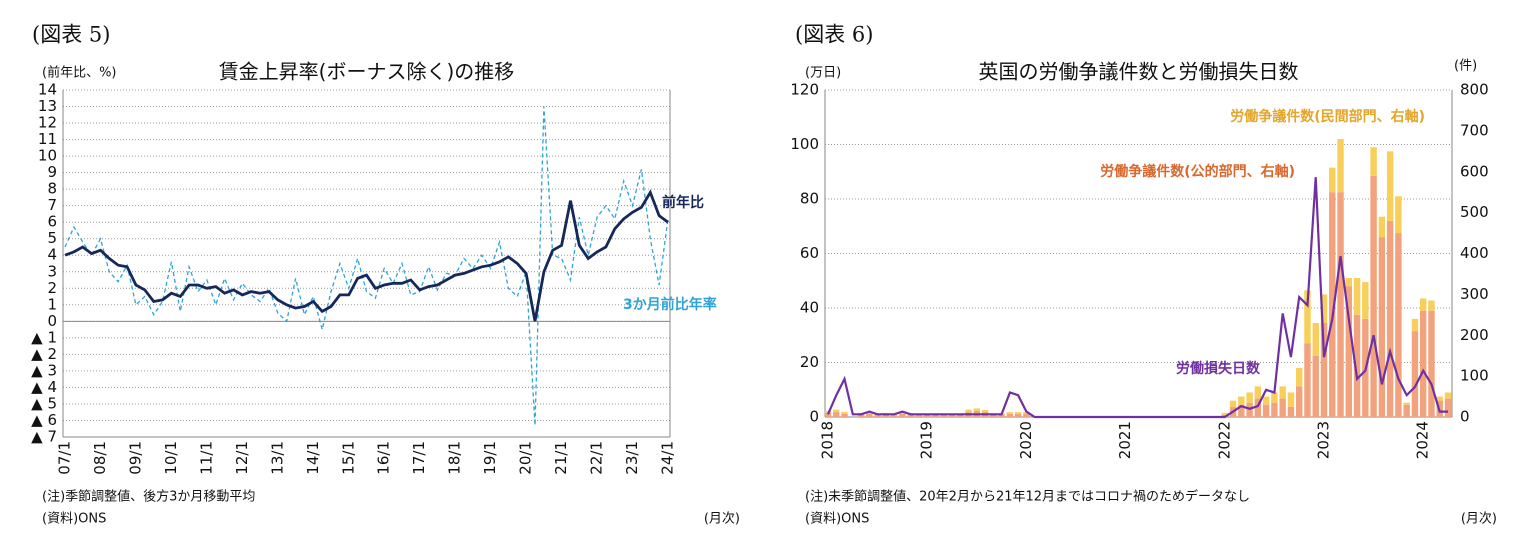 This screenshot has width=1519, height=550. I want to click on series-label: 前年比, so click(683, 202).